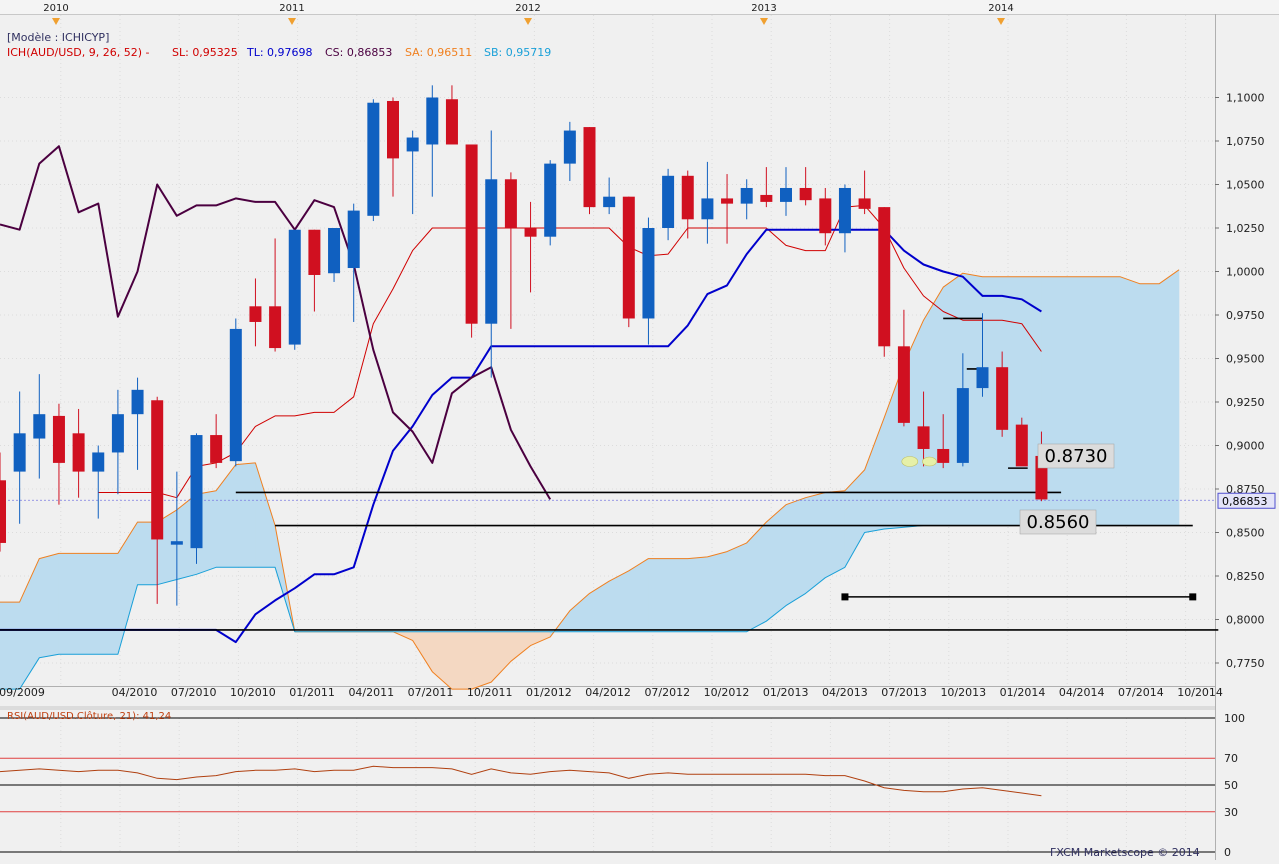 The height and width of the screenshot is (864, 1279). I want to click on legend-item: SB: 0,95719, so click(517, 52).